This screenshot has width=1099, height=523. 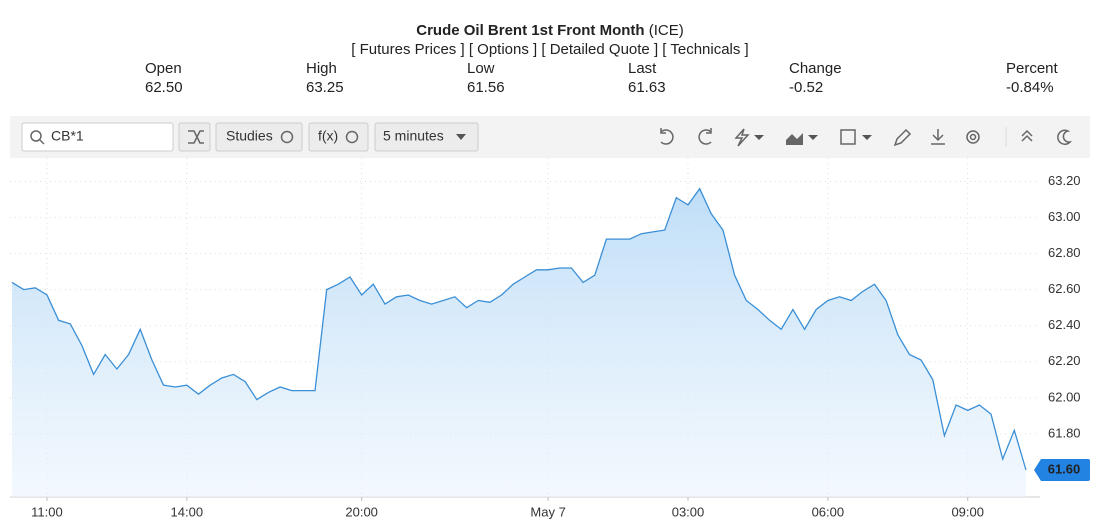 I want to click on download-icon, so click(x=938, y=137).